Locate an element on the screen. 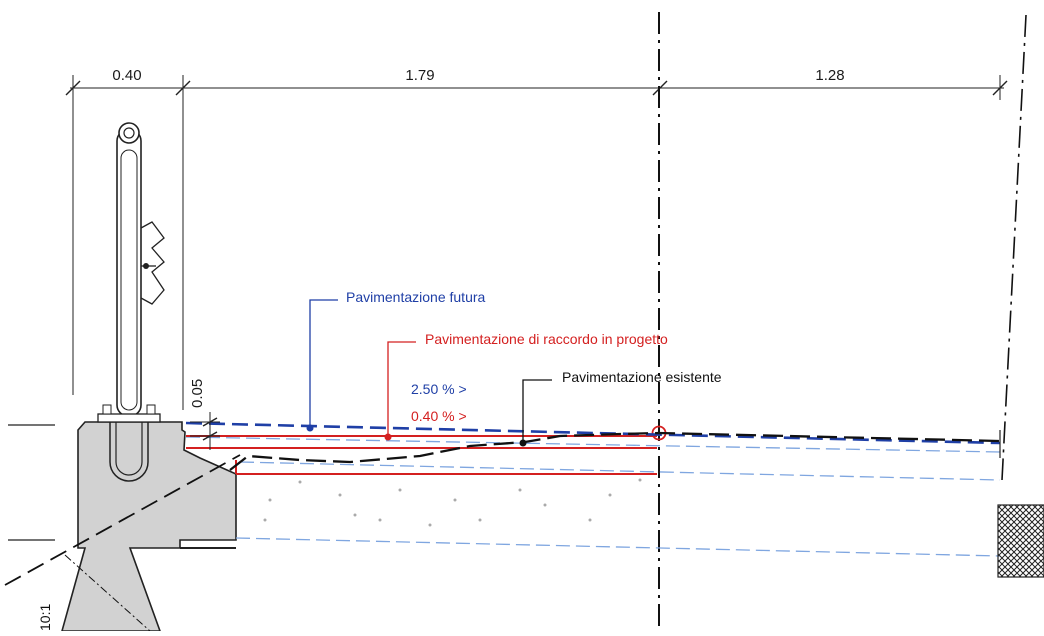 The height and width of the screenshot is (636, 1044). thickness-dimension is located at coordinates (205, 431).